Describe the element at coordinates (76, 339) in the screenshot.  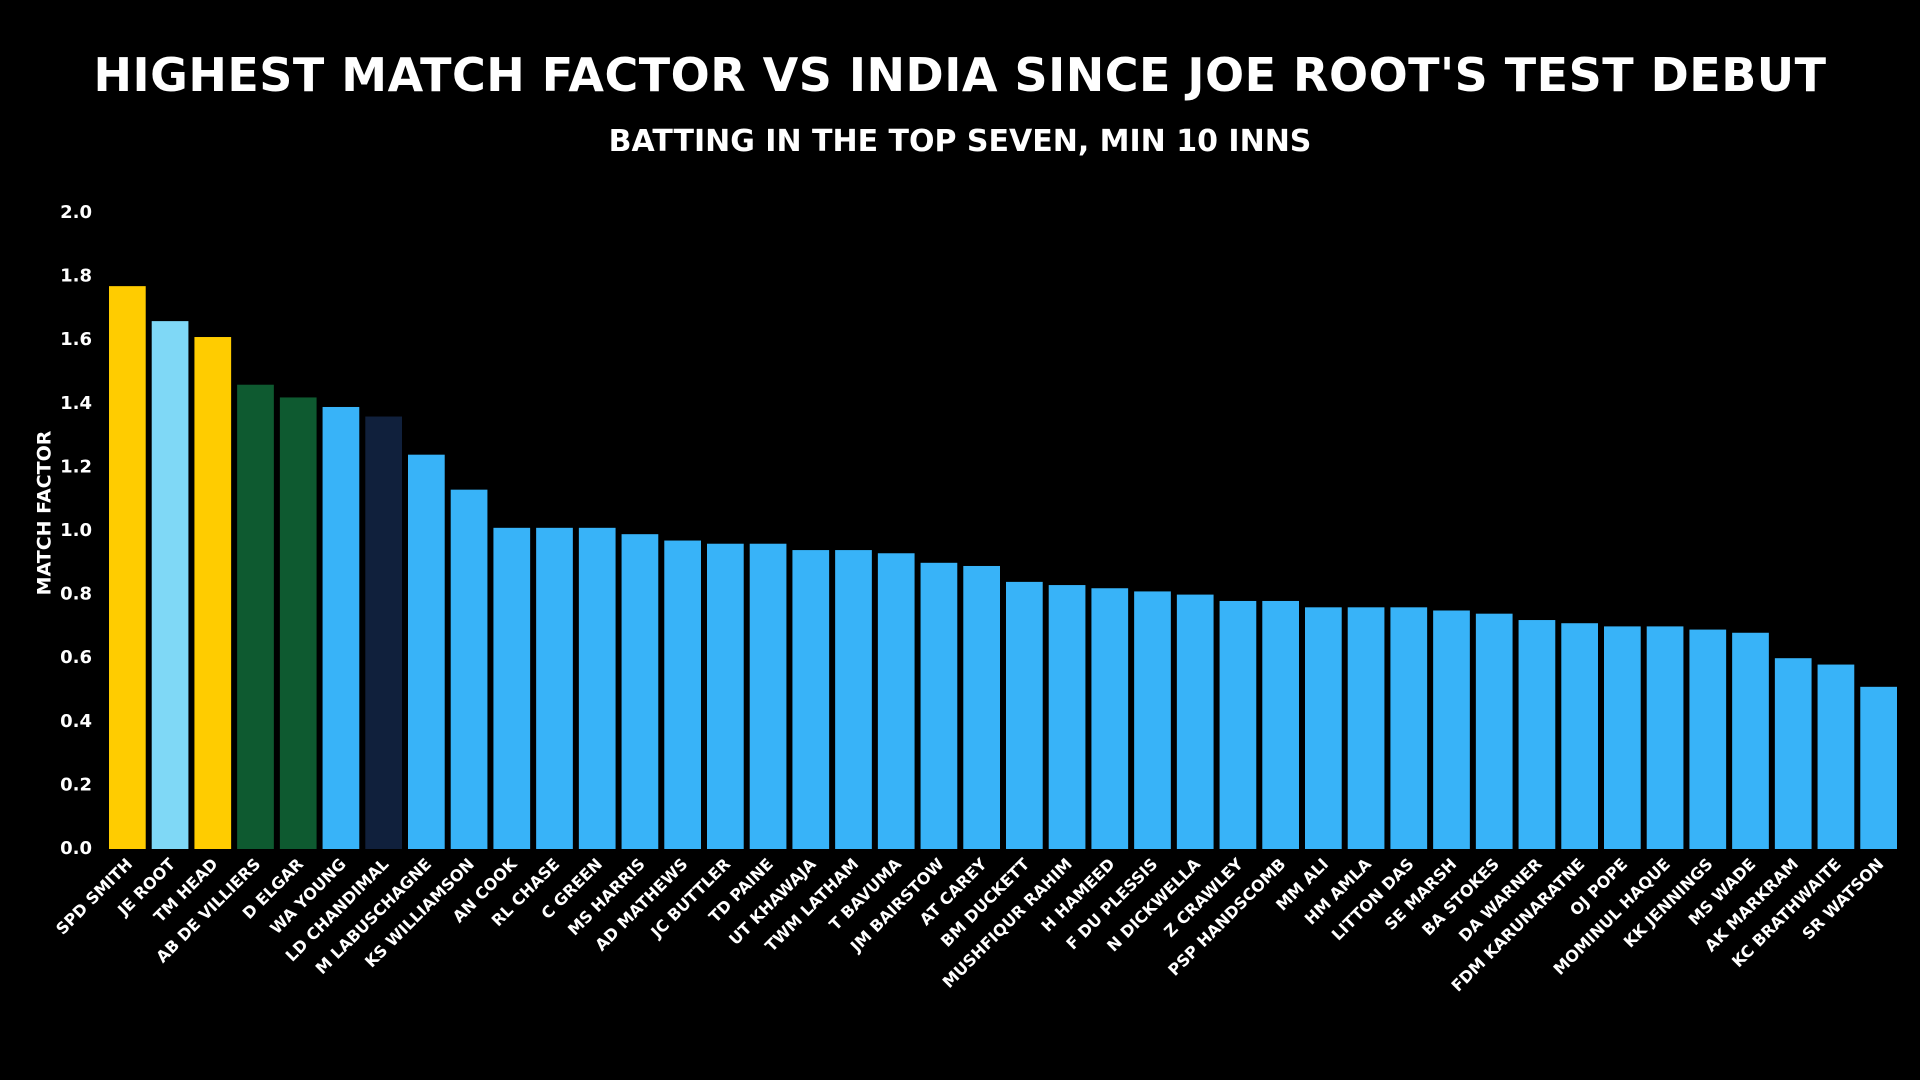
I see `y-tick-label: 1.6` at that location.